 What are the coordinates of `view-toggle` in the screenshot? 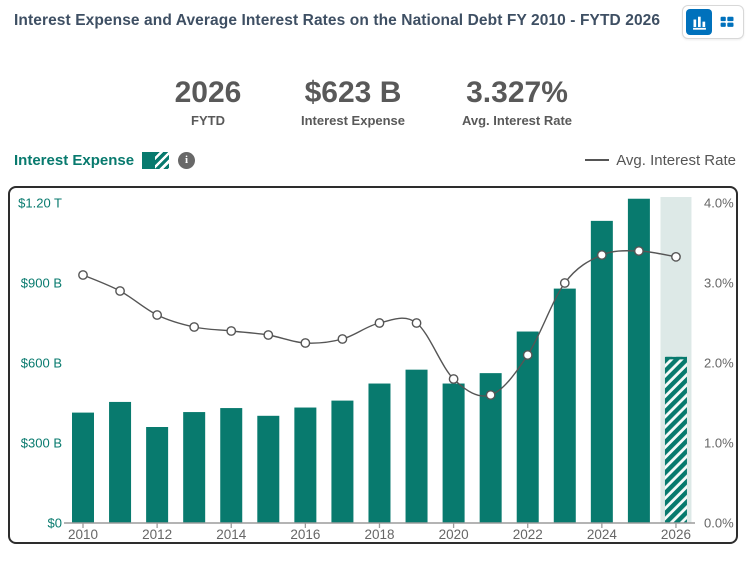 It's located at (713, 22).